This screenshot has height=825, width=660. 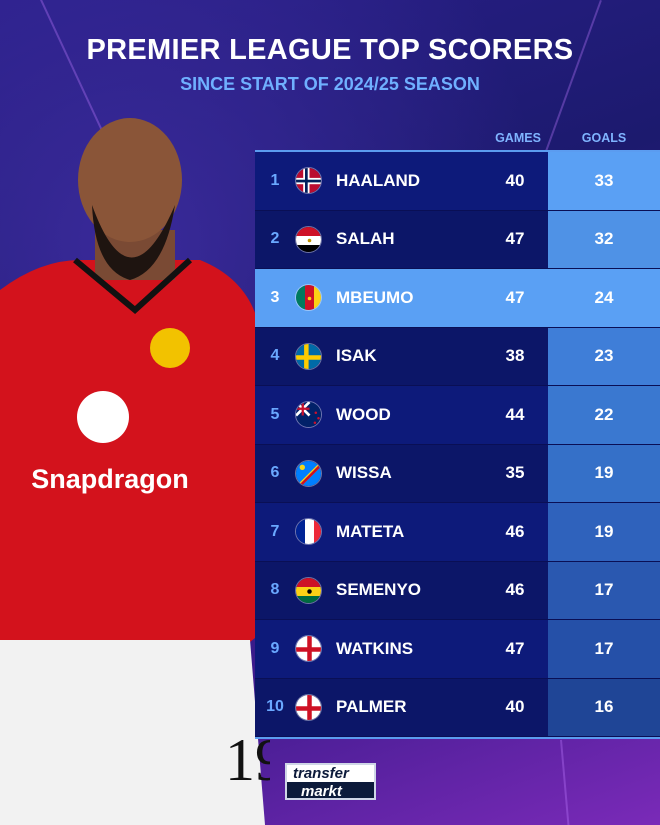 I want to click on table-row: 4 ISAK 38 23, so click(x=457, y=356).